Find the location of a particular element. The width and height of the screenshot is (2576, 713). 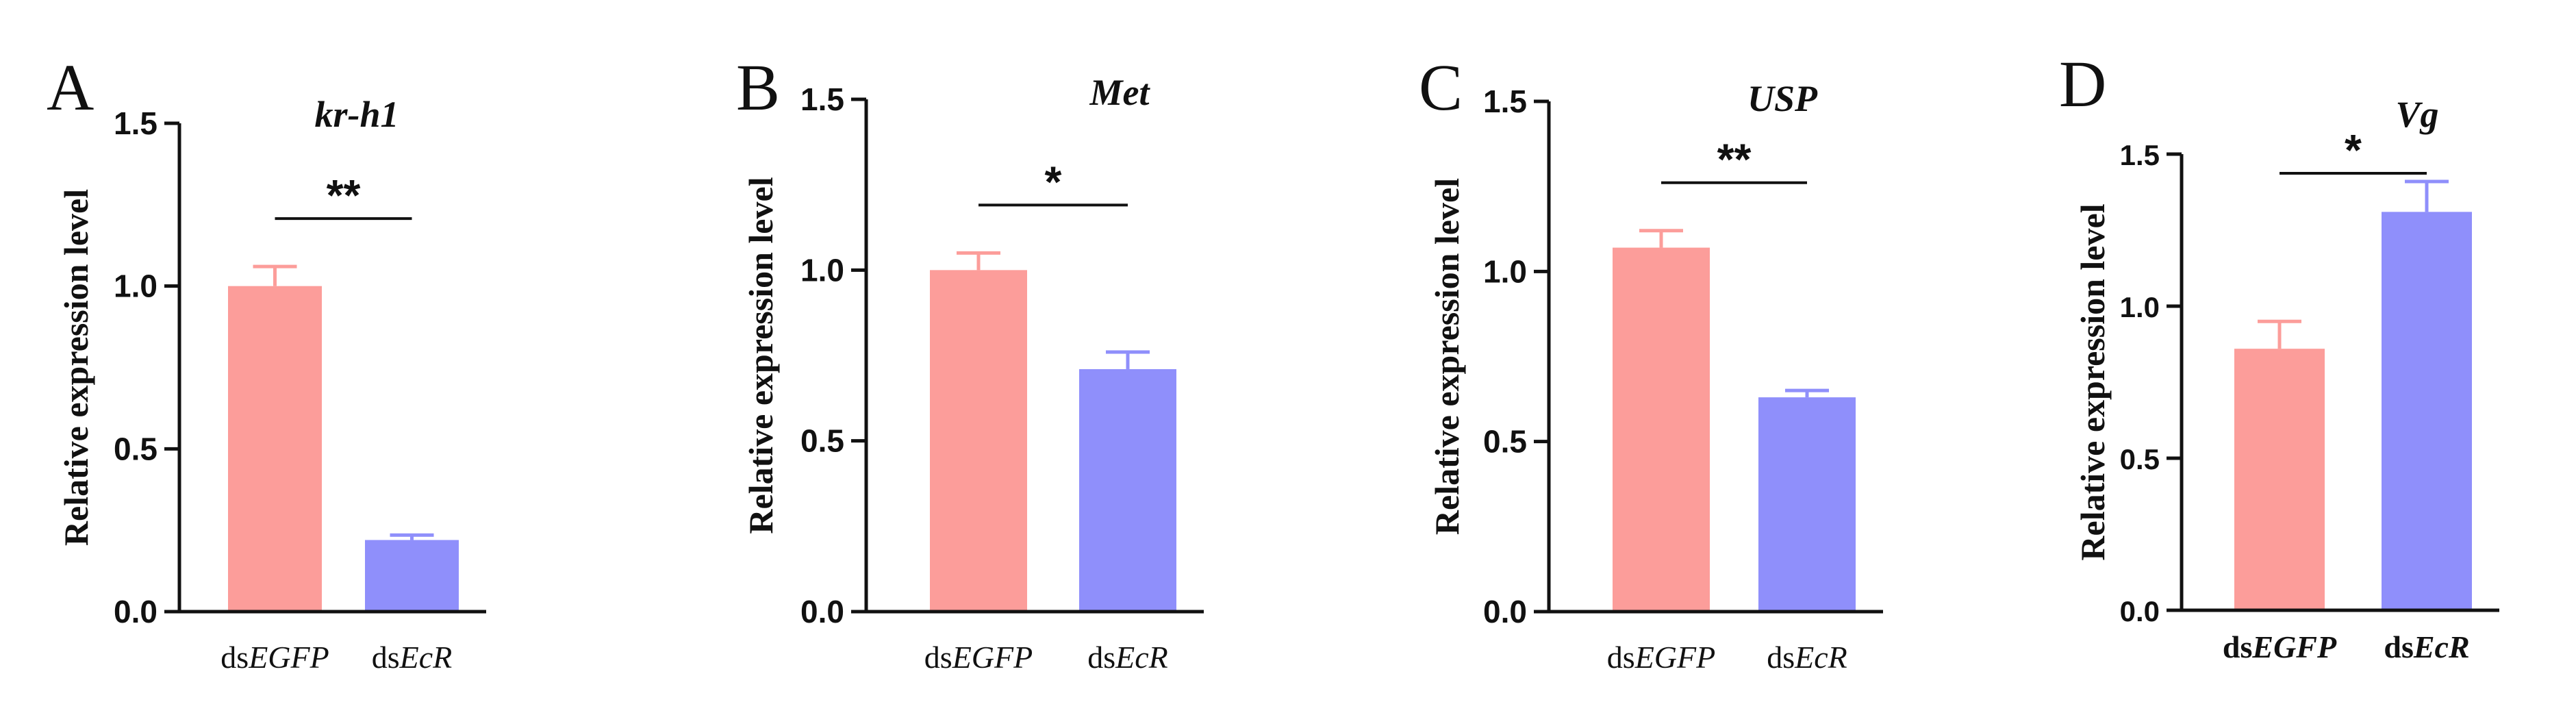

panel-letter: B is located at coordinates (758, 87).